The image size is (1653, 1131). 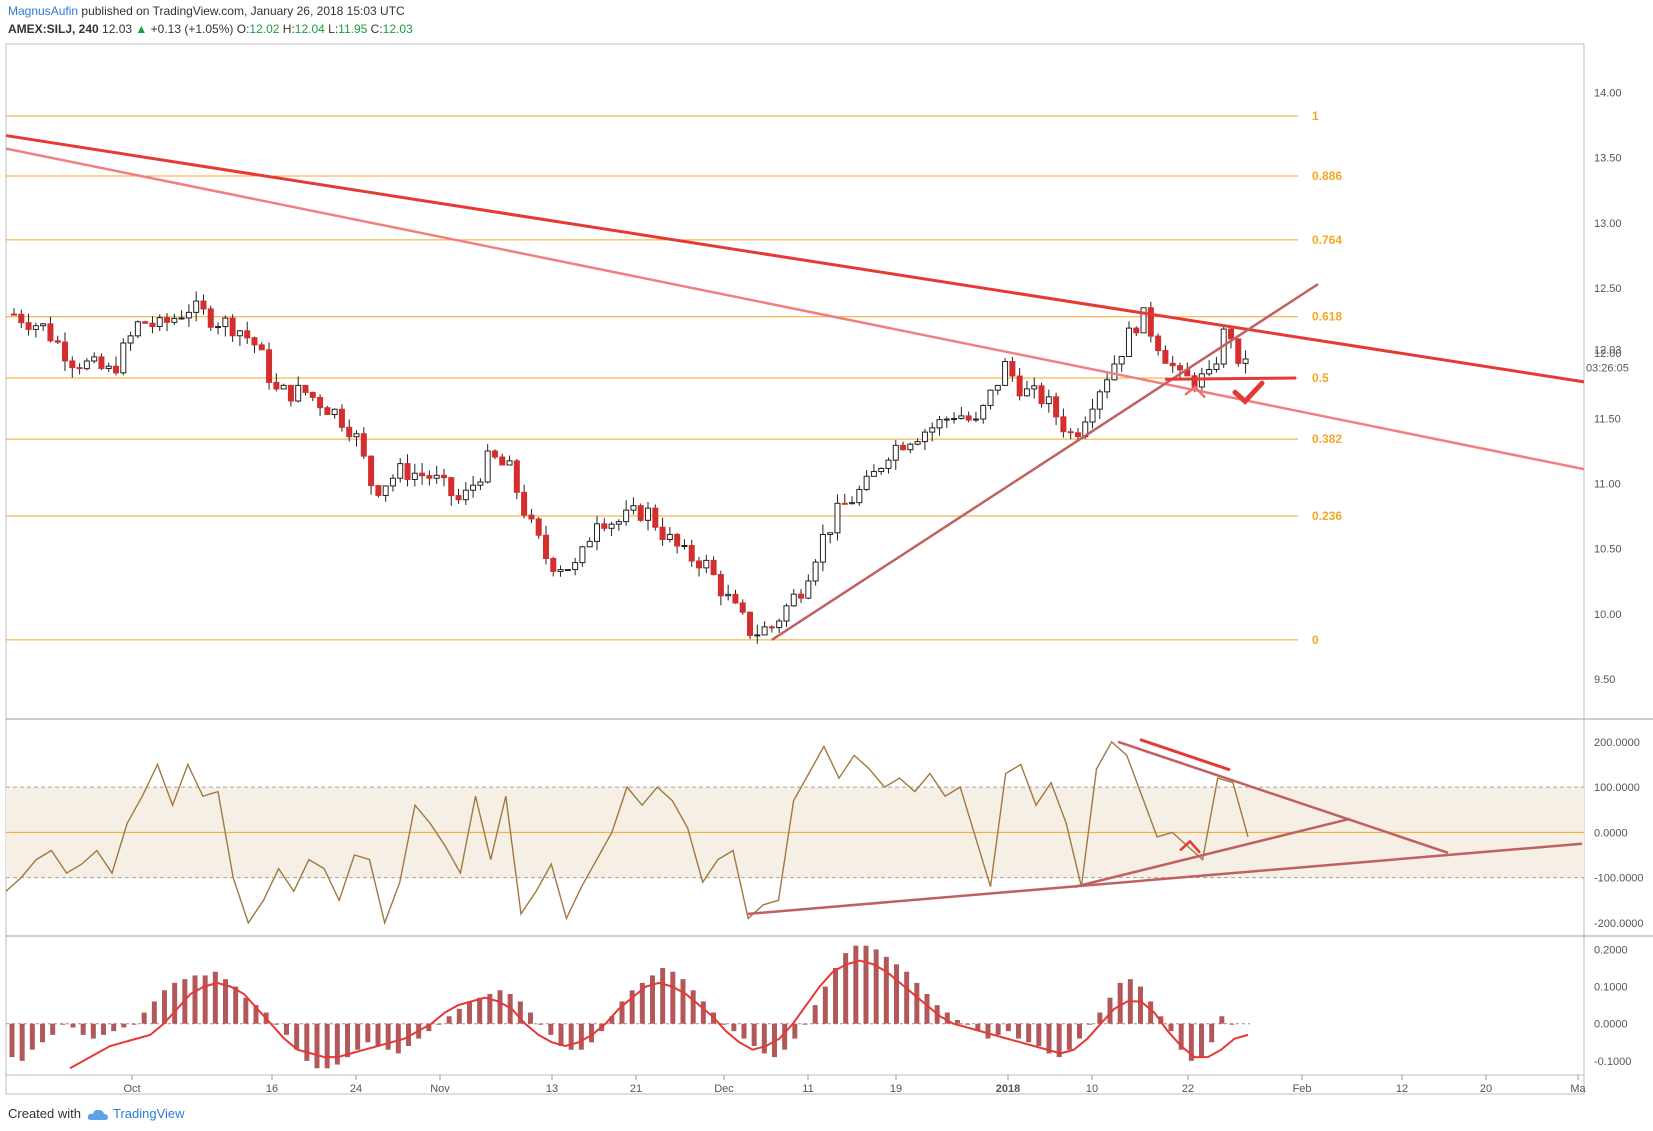 What do you see at coordinates (855, 1085) in the screenshot?
I see `time-axis: Oct 16 24 Nov 13 21 Dec 11 19 2018 10 22 Feb 12 20 Ma` at bounding box center [855, 1085].